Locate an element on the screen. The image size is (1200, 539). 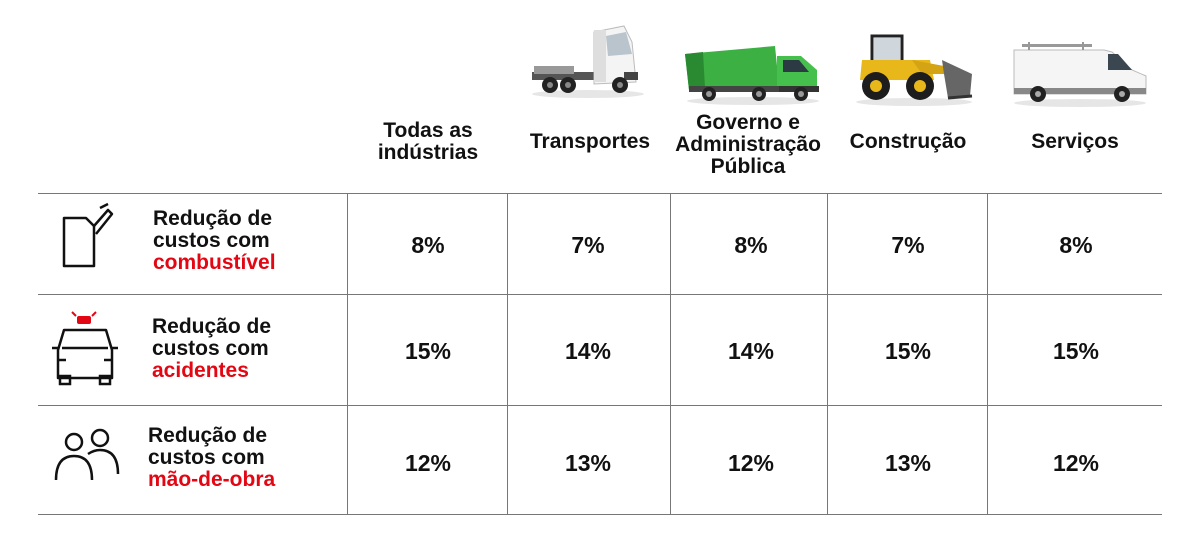
row-label-accent: combustível is located at coordinates (214, 262).